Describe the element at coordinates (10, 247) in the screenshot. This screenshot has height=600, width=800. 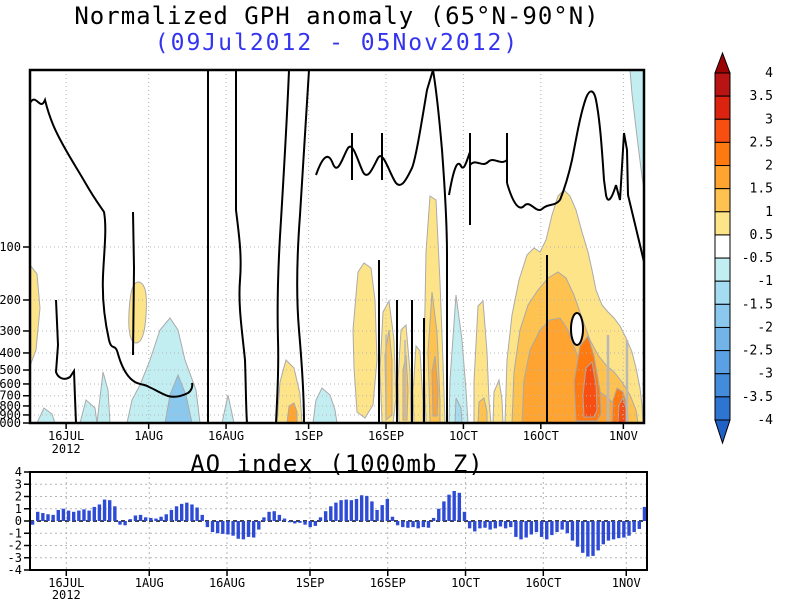
I see `y-axis-tick-label: 100` at that location.